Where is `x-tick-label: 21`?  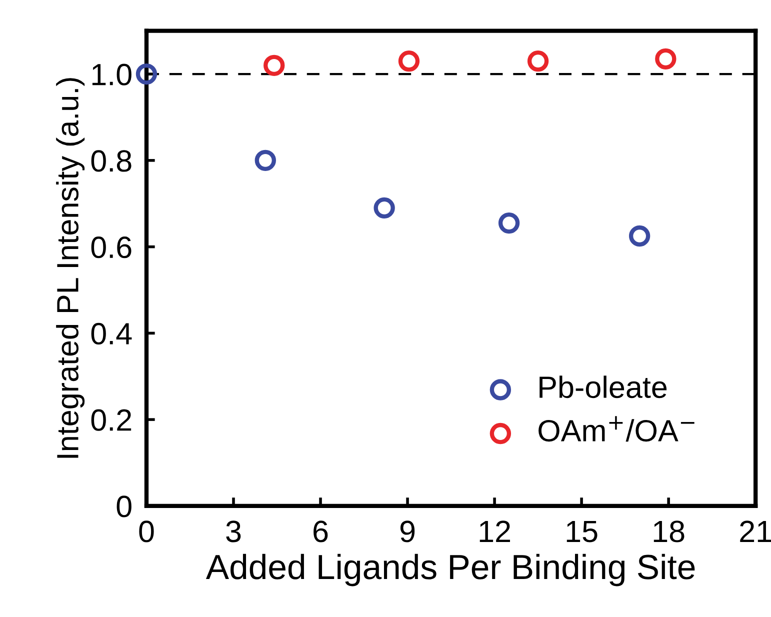 x-tick-label: 21 is located at coordinates (755, 531).